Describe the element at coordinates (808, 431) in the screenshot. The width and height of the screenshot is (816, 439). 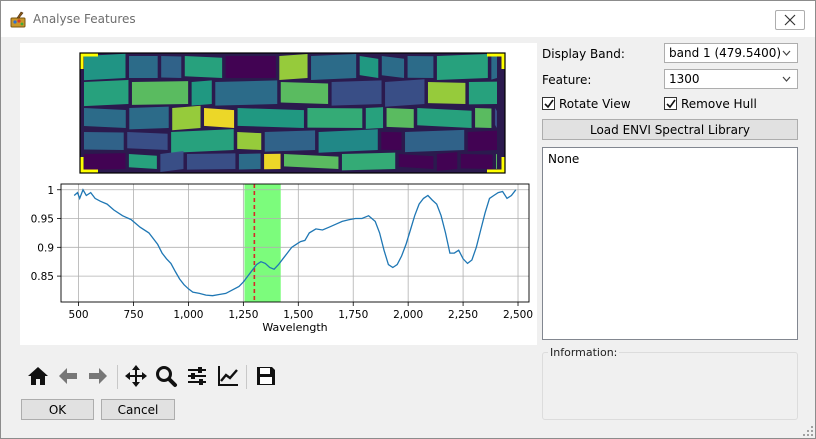
I see `resize-grip-icon` at that location.